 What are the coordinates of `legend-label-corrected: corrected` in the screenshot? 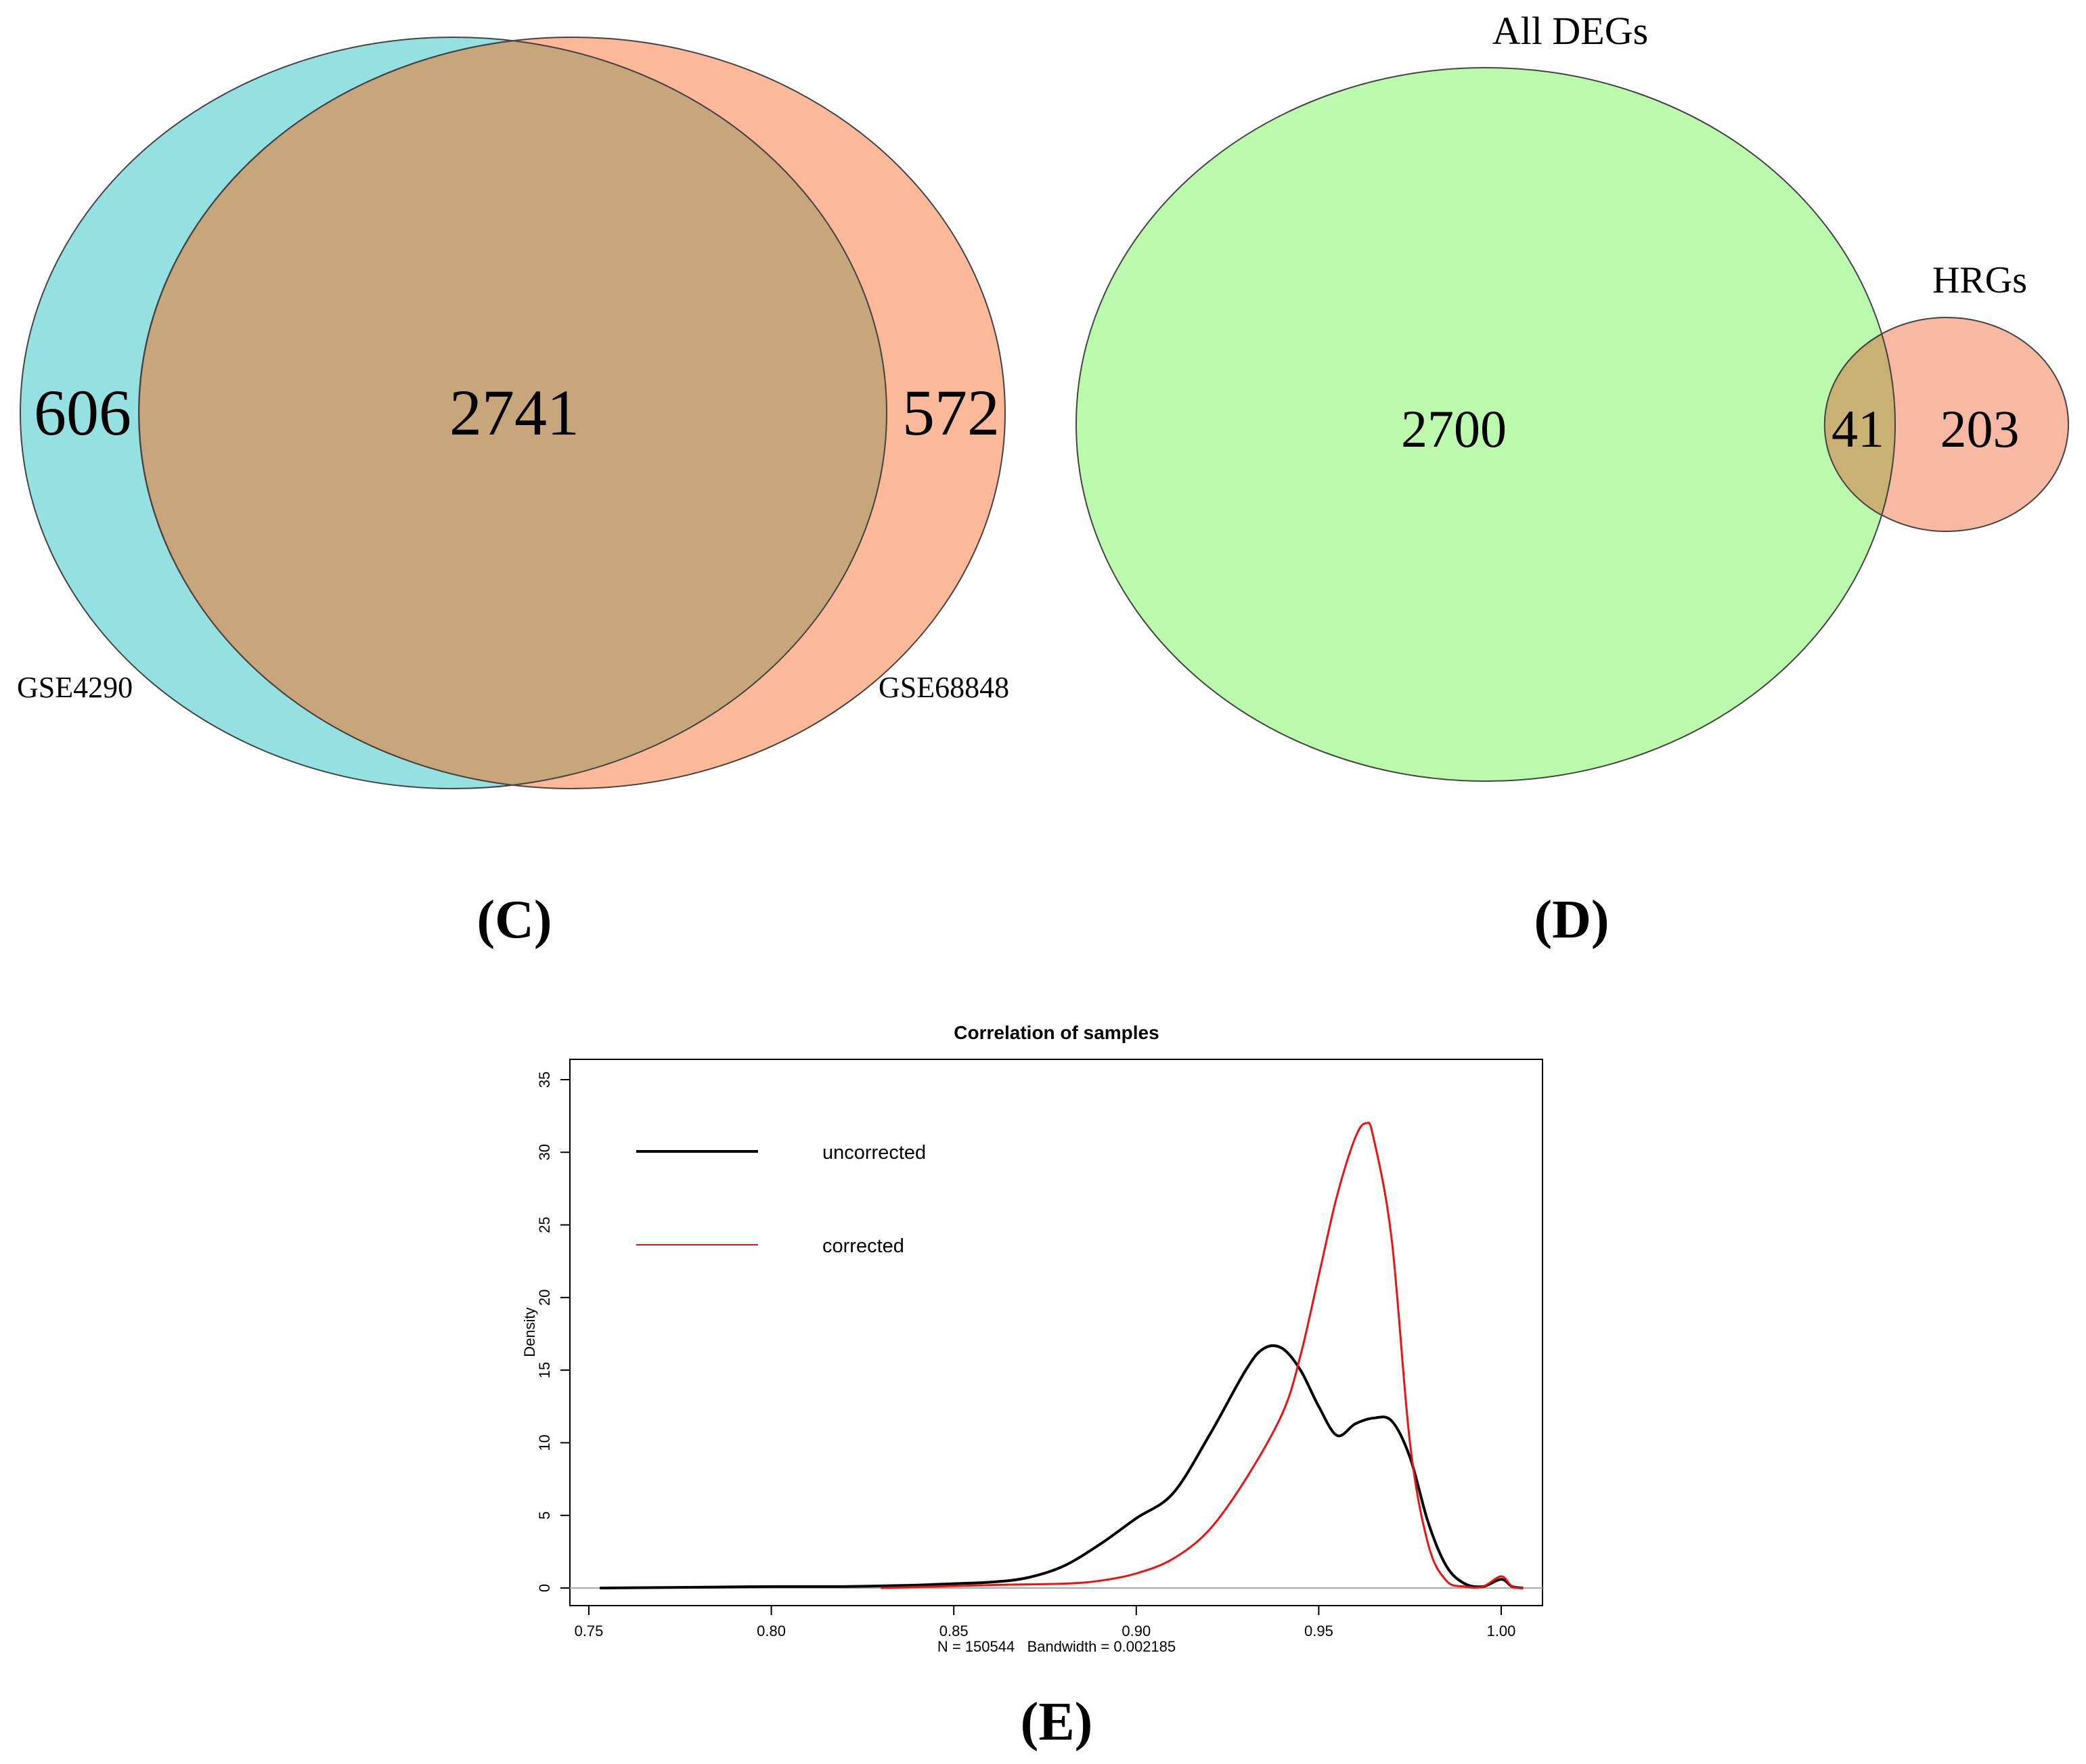 It's located at (863, 1246).